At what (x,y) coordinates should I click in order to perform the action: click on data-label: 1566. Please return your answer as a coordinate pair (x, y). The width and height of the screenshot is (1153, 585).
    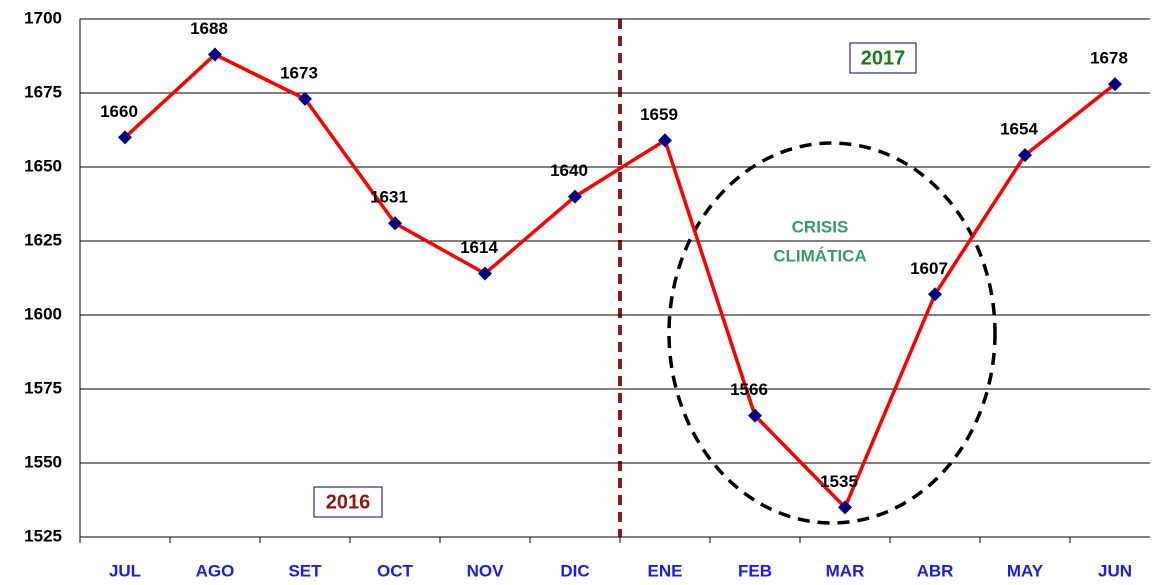
    Looking at the image, I should click on (749, 389).